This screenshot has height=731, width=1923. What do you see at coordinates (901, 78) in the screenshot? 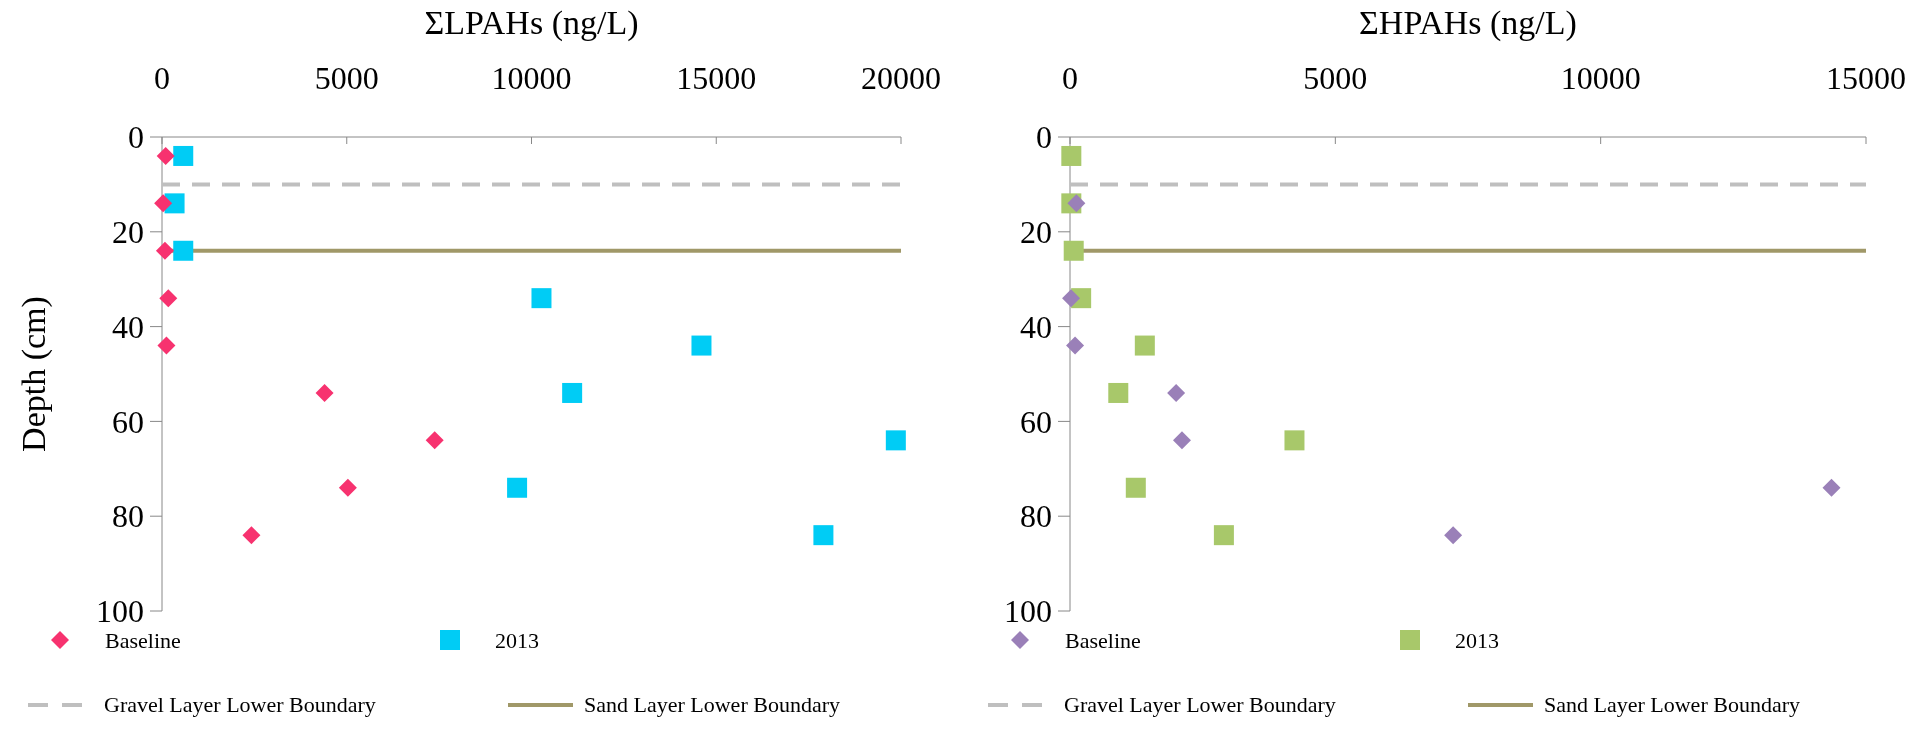
I see `x-tick-label: 20000` at bounding box center [901, 78].